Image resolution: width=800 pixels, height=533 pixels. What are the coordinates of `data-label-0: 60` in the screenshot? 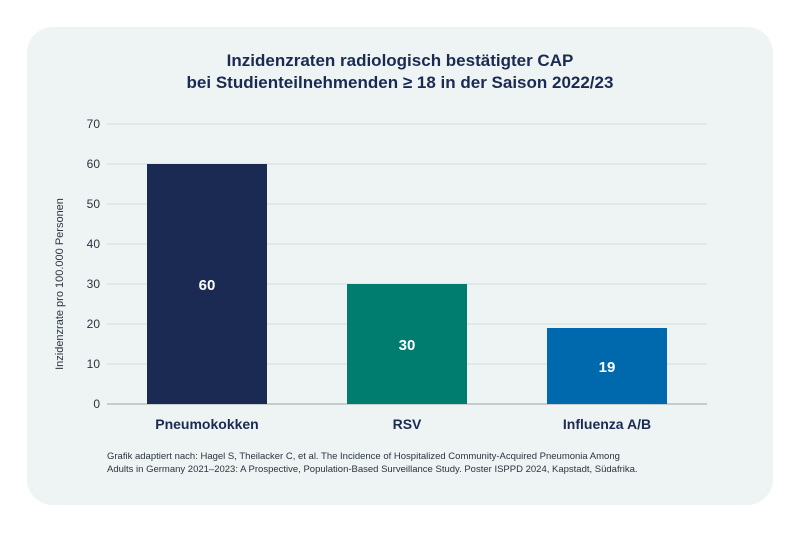 It's located at (207, 285).